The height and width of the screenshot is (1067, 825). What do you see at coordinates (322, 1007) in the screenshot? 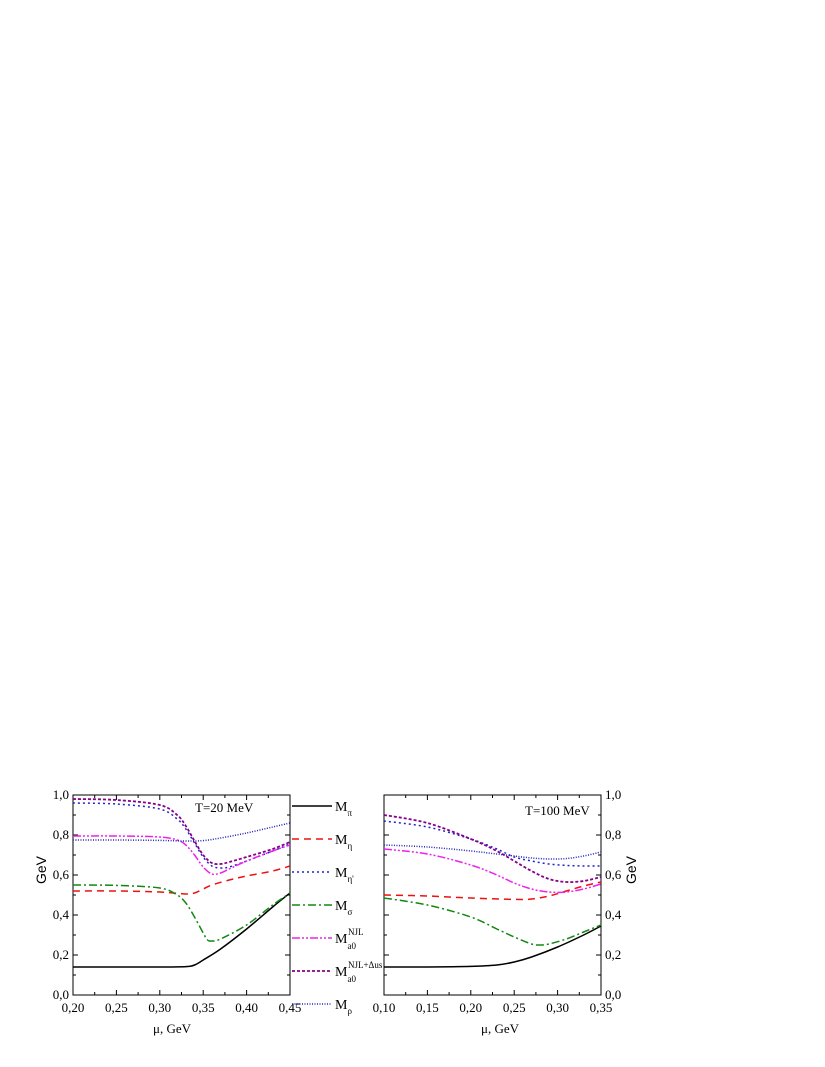
I see `legend-item-rho: Mρ` at bounding box center [322, 1007].